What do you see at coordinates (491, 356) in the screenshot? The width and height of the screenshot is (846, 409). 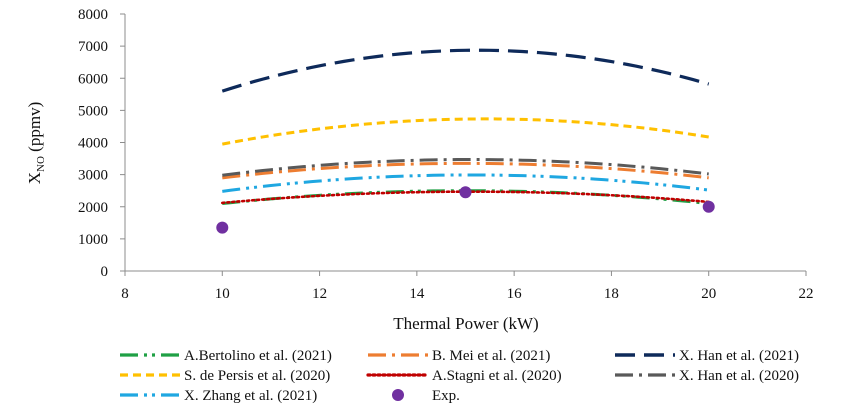 I see `legend-label: B. Mei et al. (2021)` at bounding box center [491, 356].